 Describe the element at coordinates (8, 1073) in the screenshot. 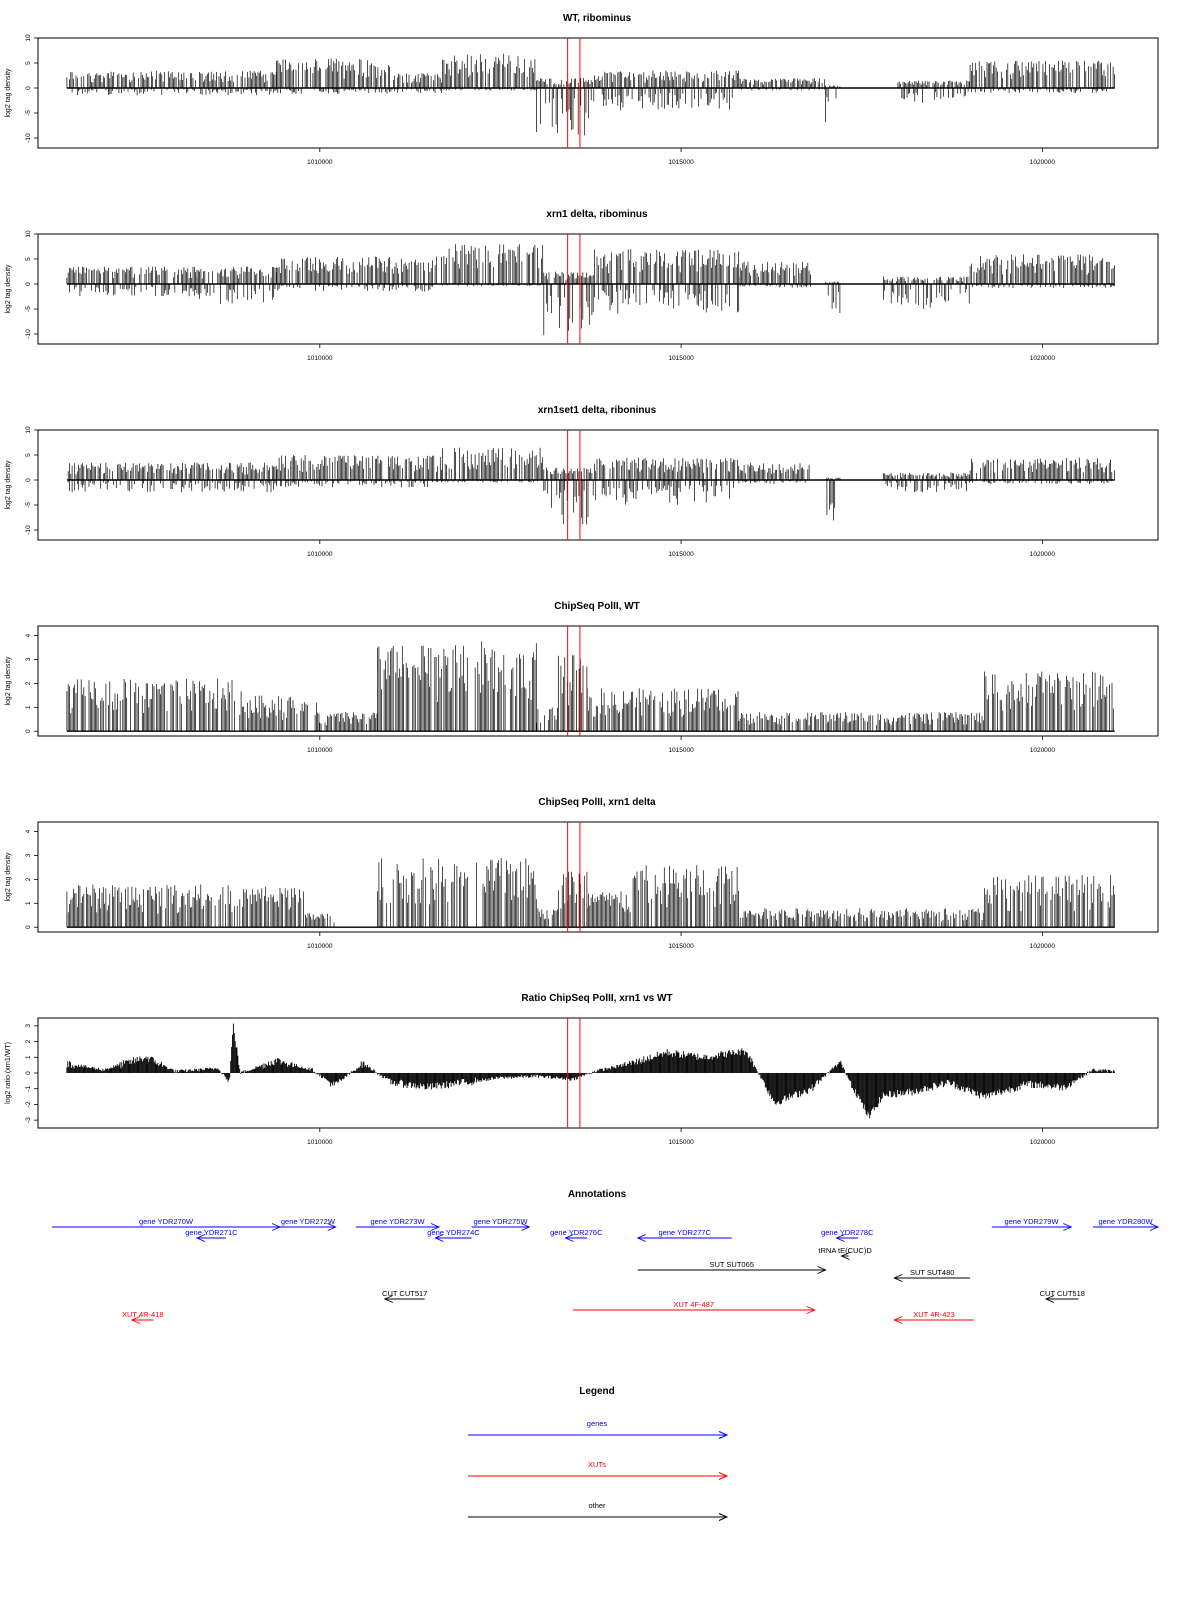

I see `y-axis-label: log2 ratio (xrn1/WT)` at that location.